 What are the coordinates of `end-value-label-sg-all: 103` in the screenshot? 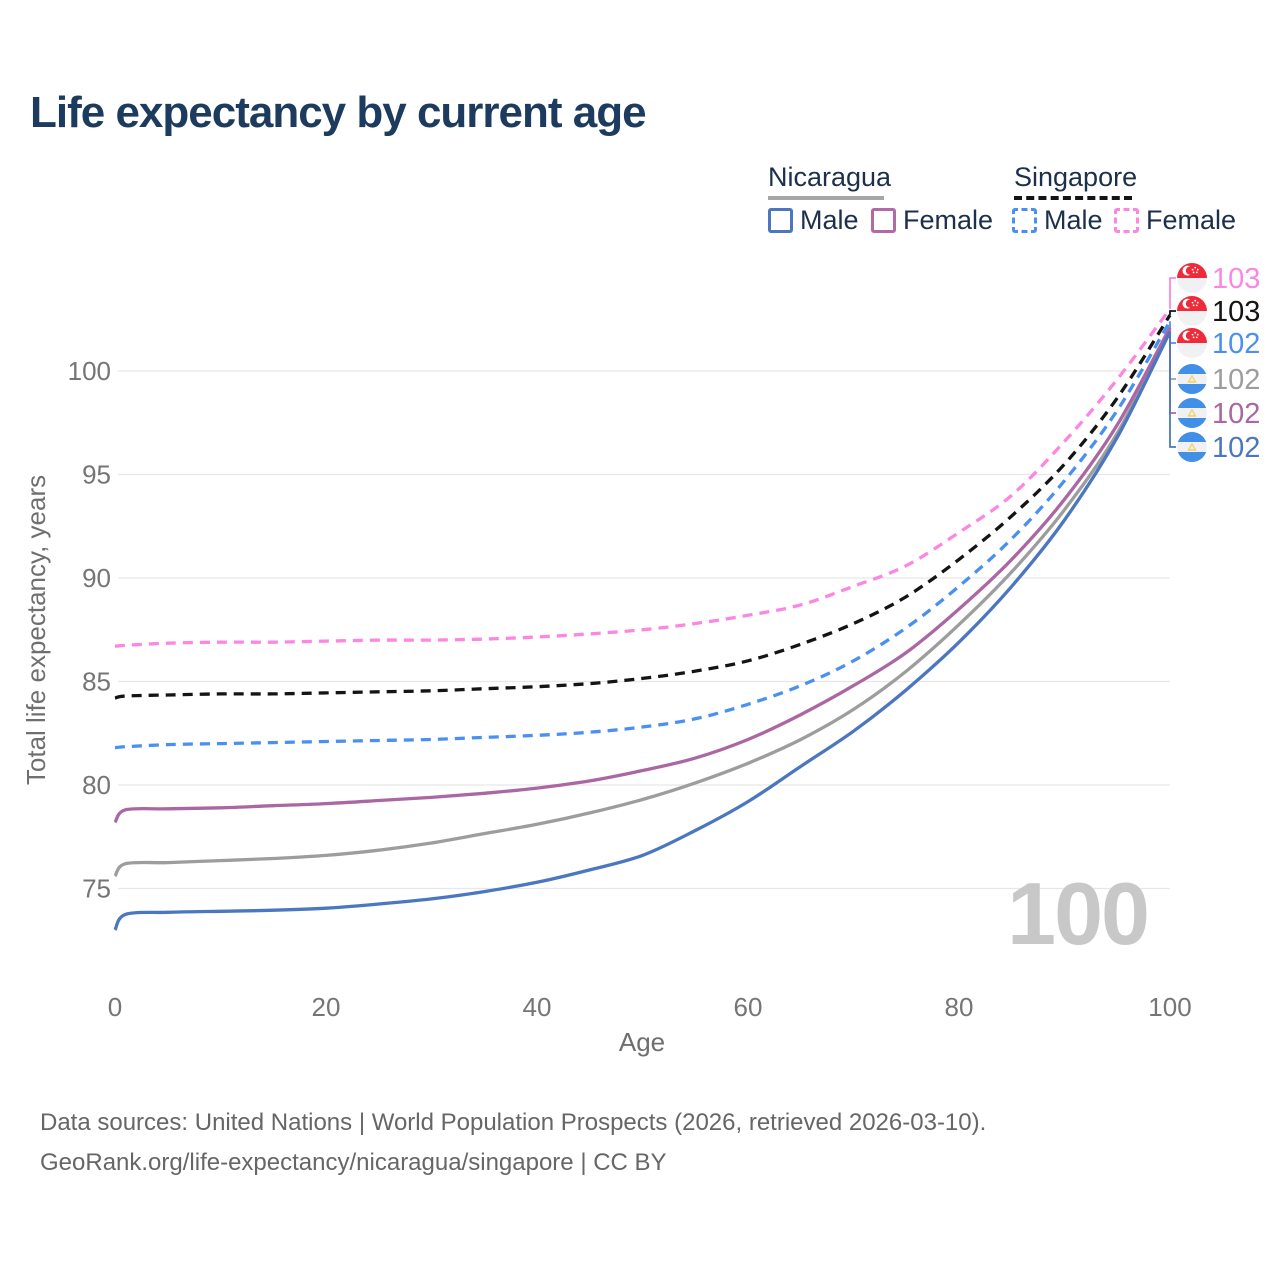 It's located at (1236, 312).